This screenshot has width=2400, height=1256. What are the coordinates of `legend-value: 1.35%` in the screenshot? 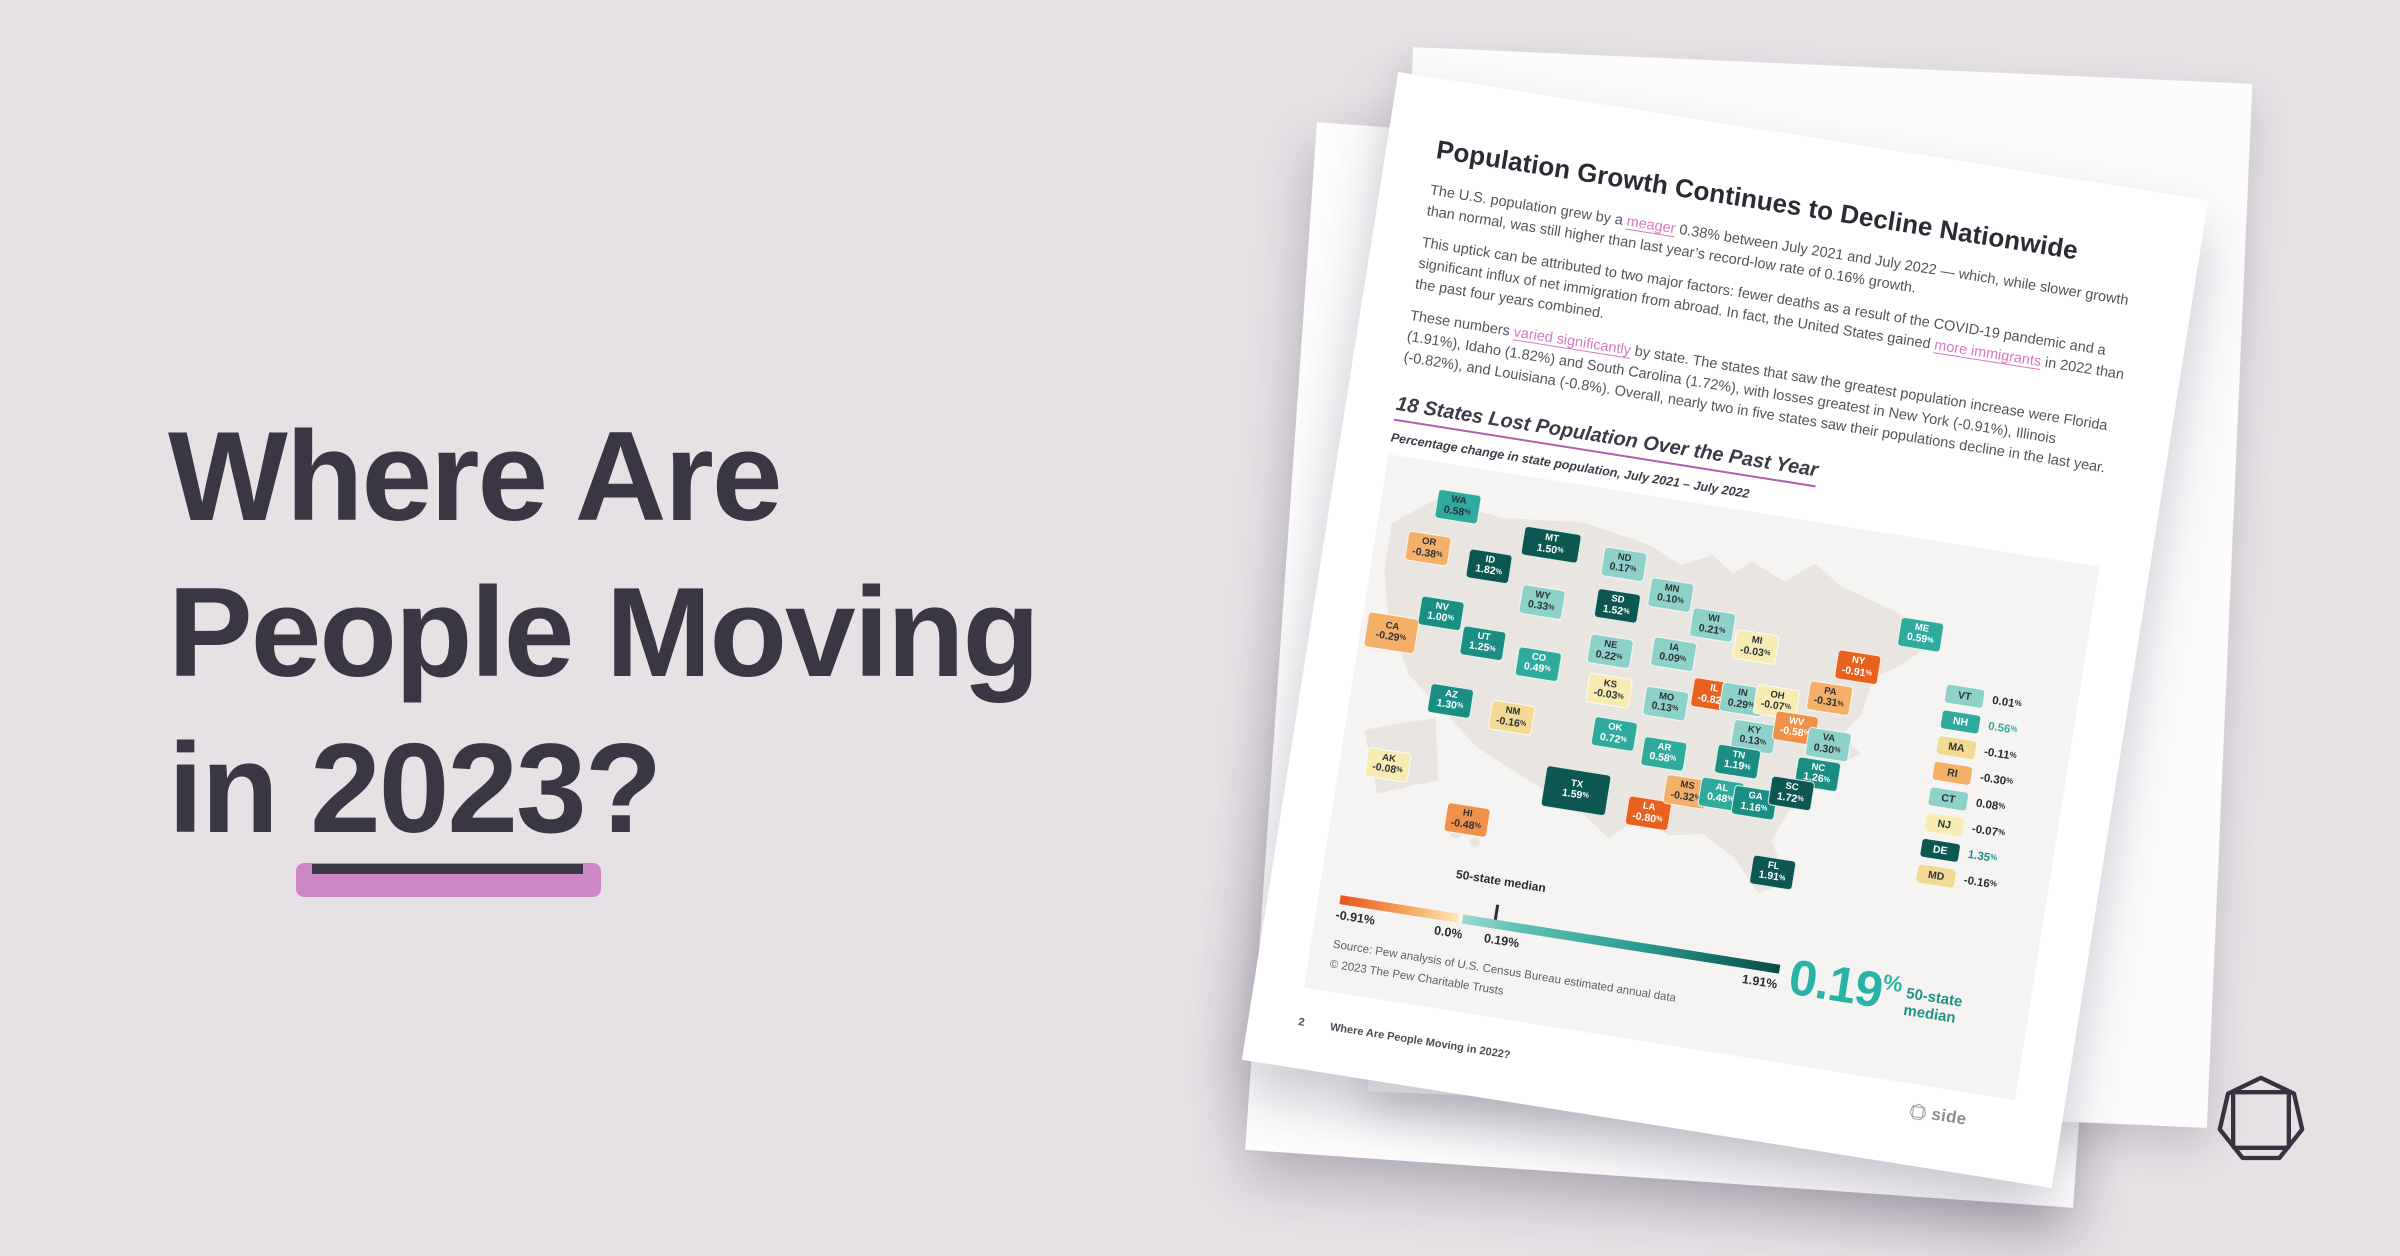 It's located at (1982, 856).